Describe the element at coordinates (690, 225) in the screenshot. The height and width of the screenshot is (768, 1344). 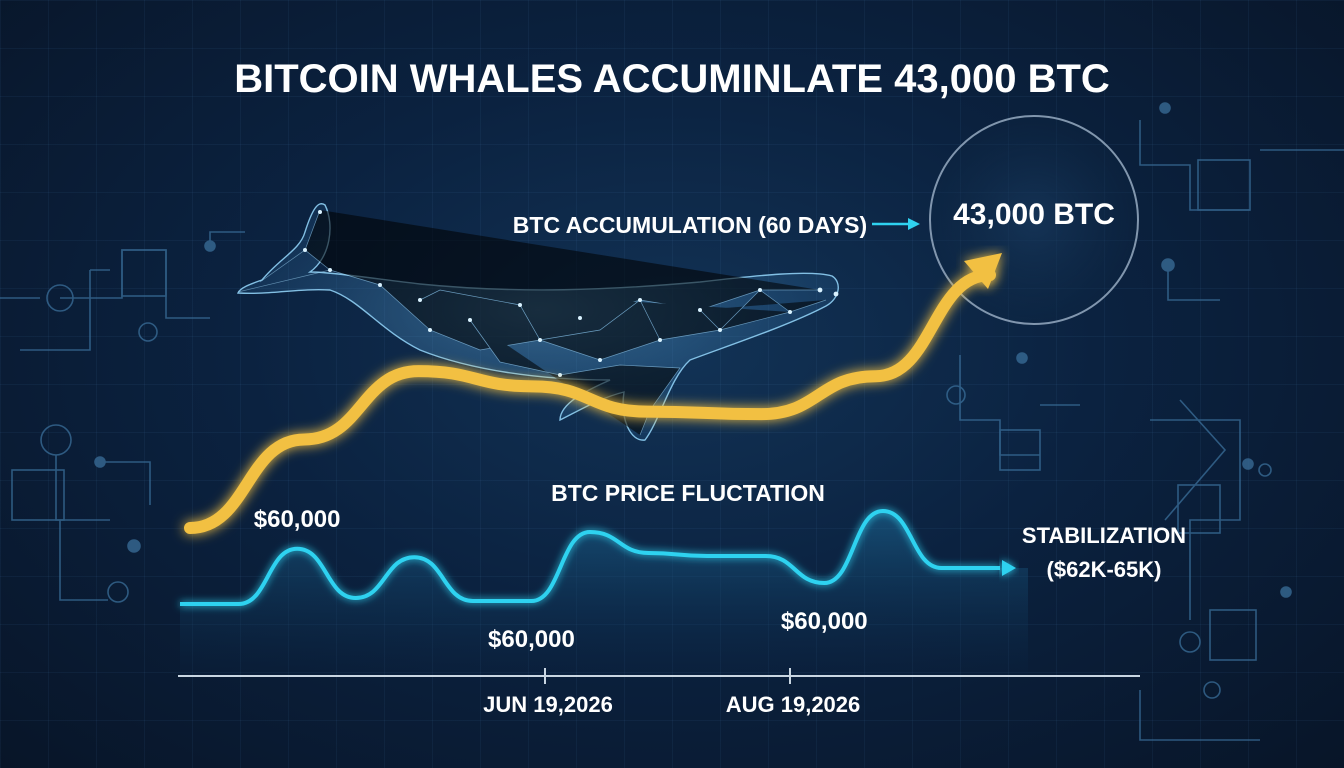
I see `accumulation-label: BTC ACCUMULATION (60 DAYS)` at that location.